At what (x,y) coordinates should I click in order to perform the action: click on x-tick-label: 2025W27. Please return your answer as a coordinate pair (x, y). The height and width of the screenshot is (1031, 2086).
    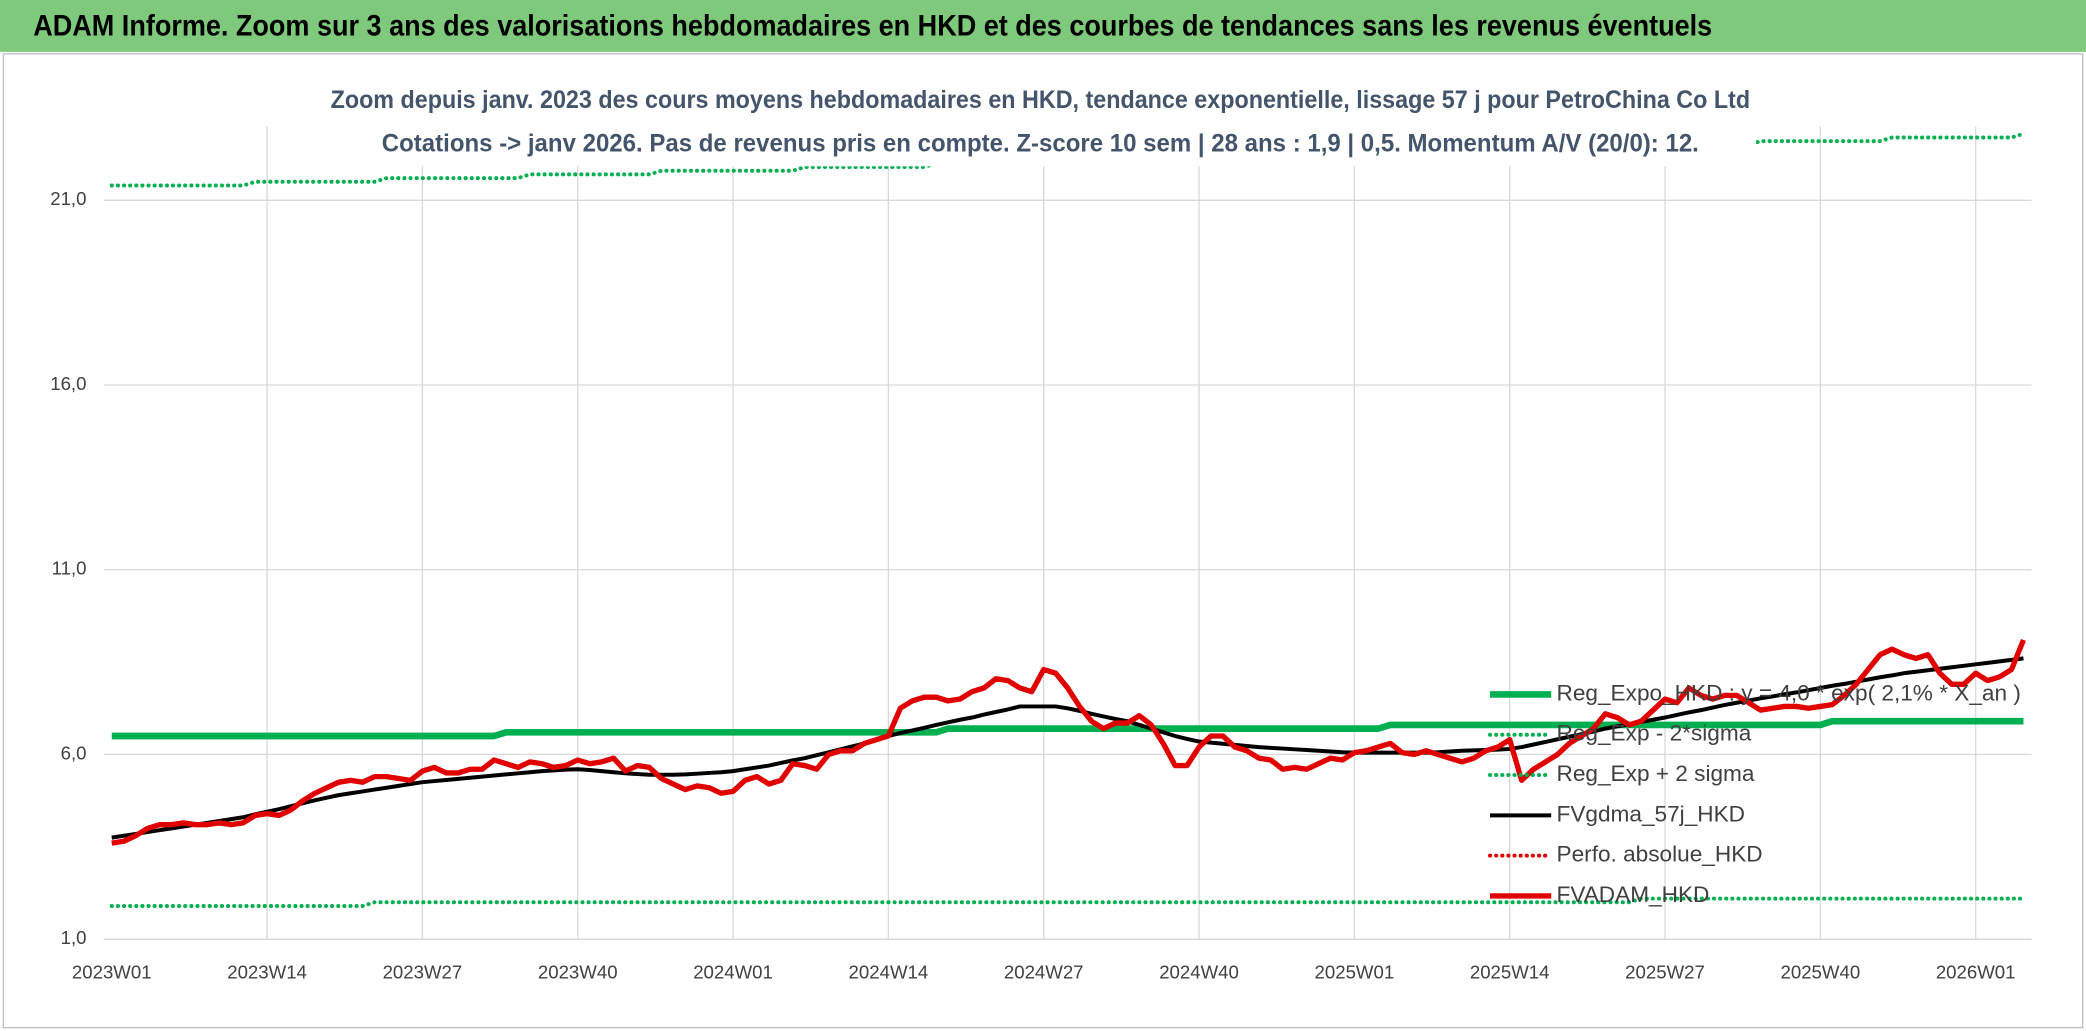
    Looking at the image, I should click on (1665, 972).